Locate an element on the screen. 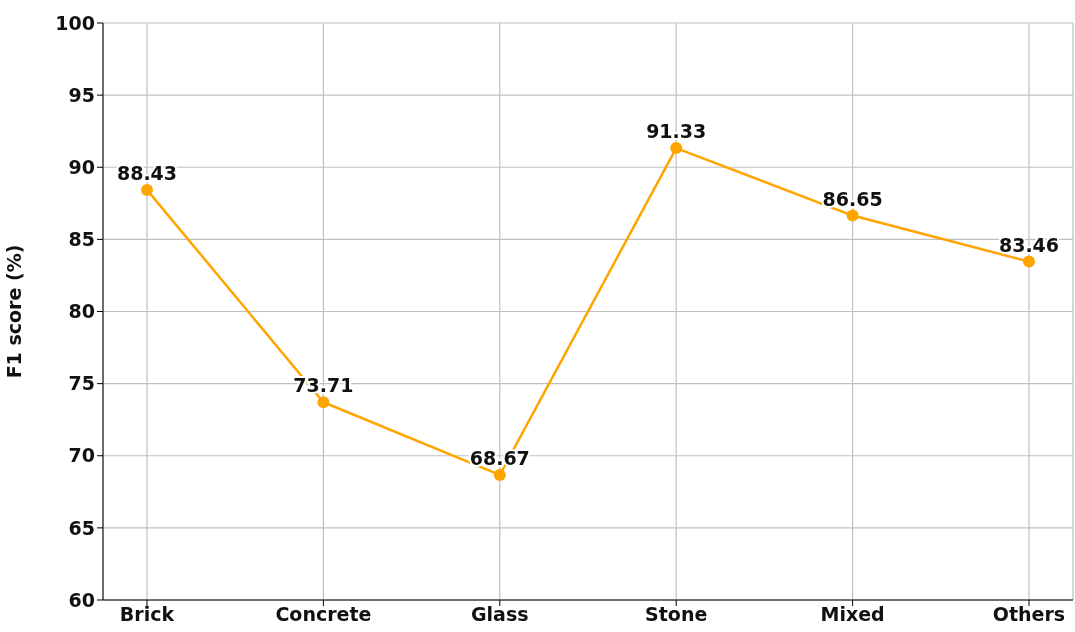  data-label: 91.33 is located at coordinates (676, 131).